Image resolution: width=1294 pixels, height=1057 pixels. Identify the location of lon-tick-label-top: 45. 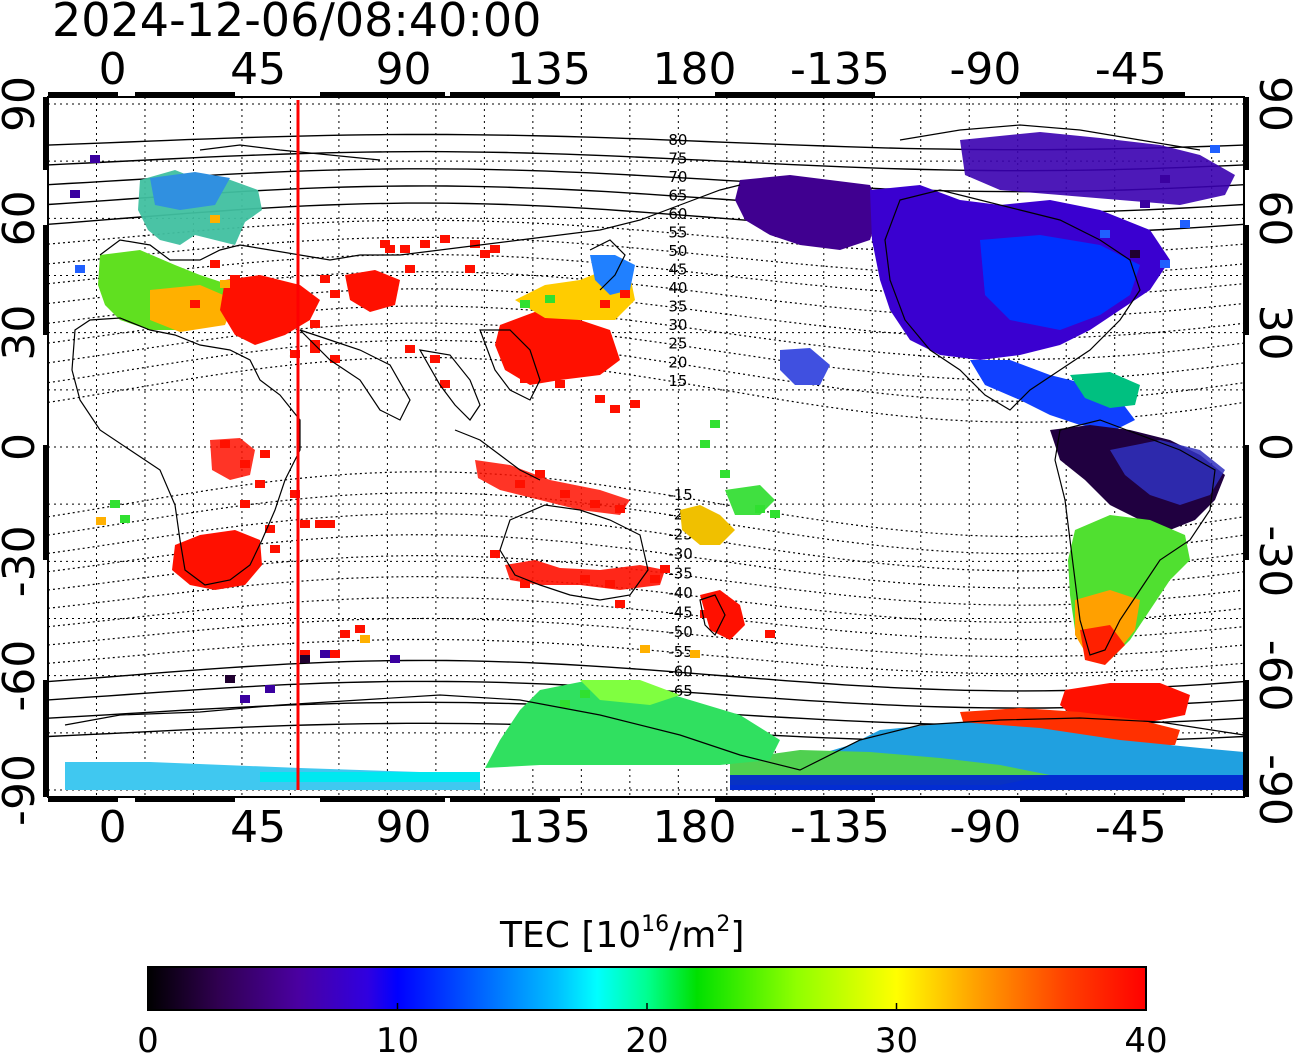
(258, 69).